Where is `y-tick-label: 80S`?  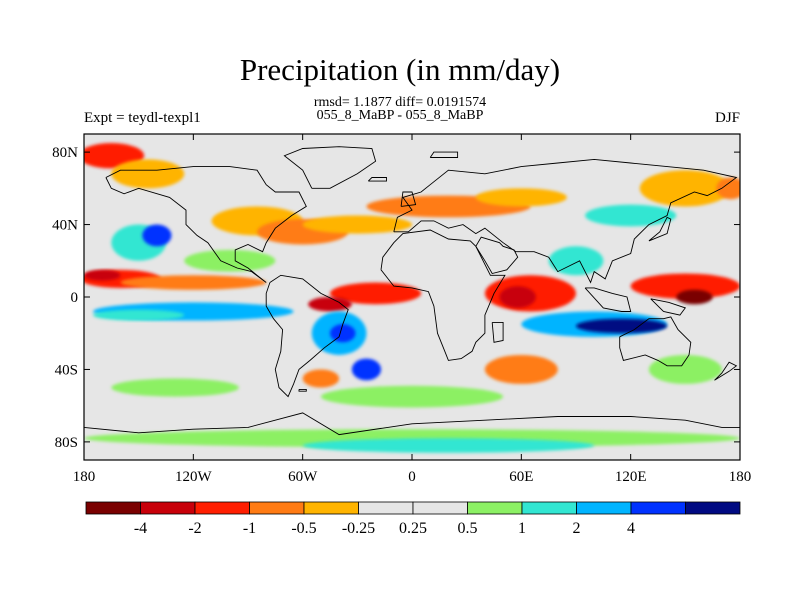 y-tick-label: 80S is located at coordinates (66, 443).